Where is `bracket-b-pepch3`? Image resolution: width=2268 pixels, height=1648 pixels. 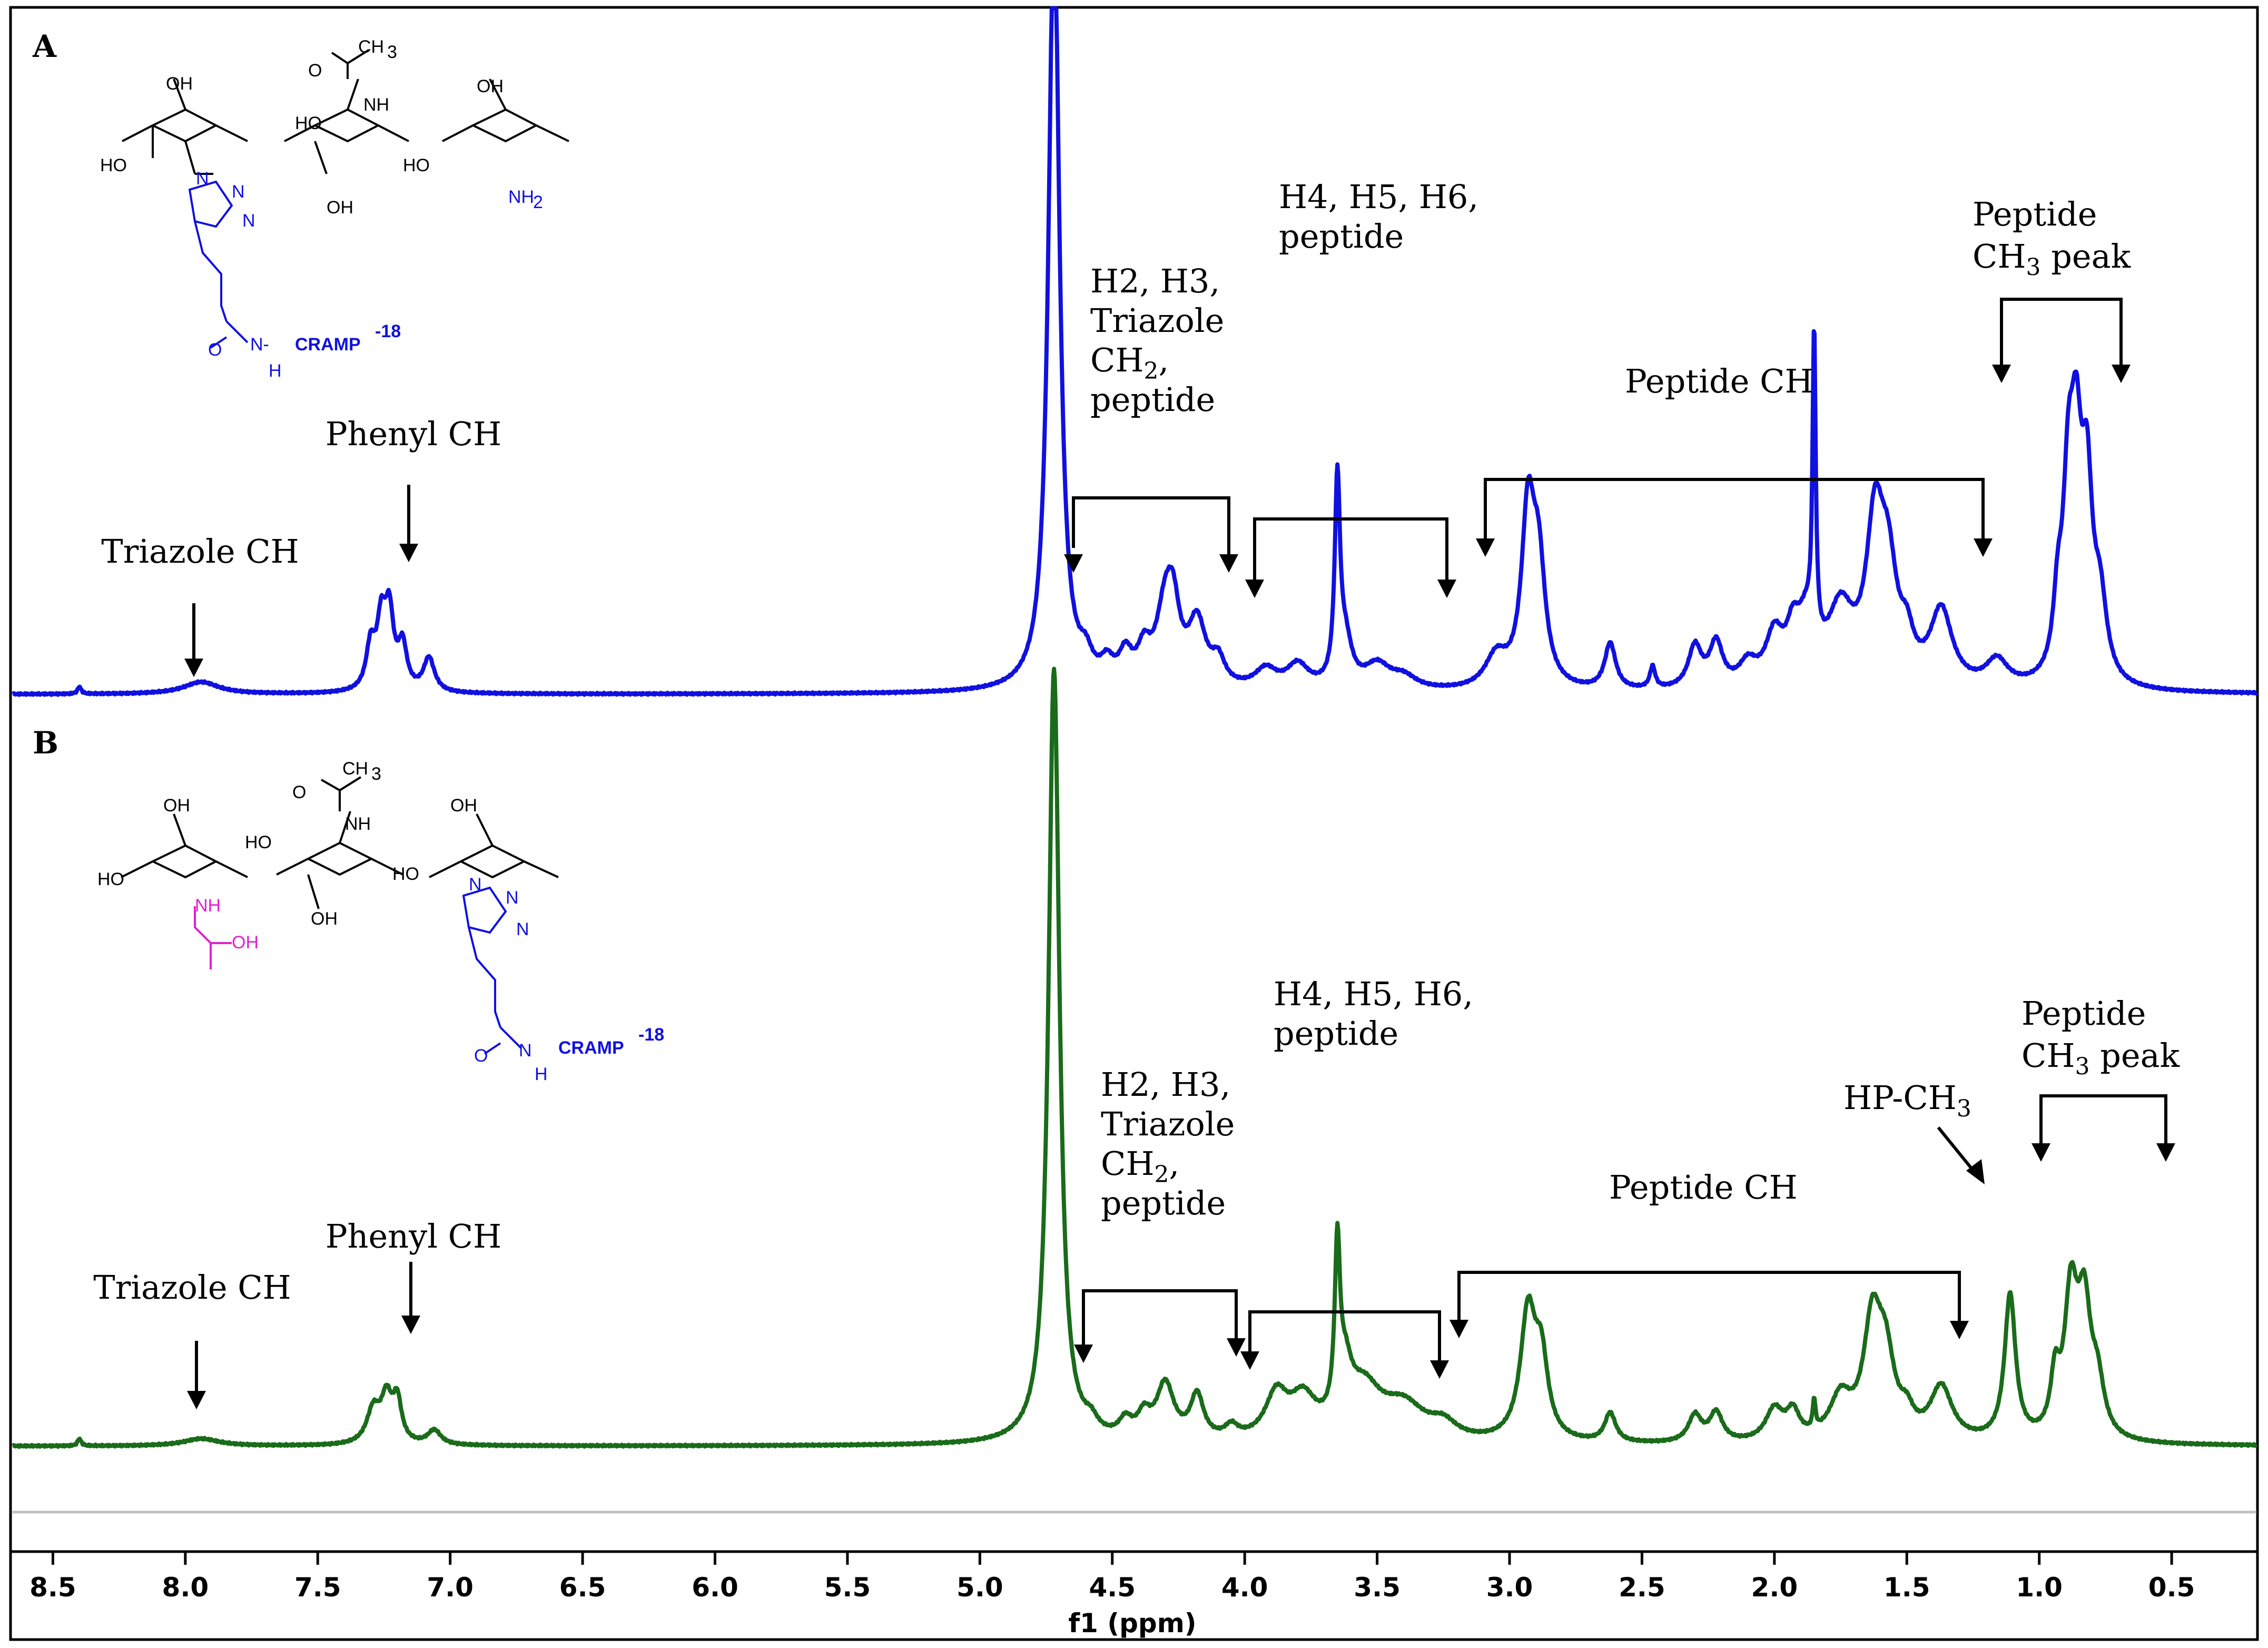 bracket-b-pepch3 is located at coordinates (2103, 1120).